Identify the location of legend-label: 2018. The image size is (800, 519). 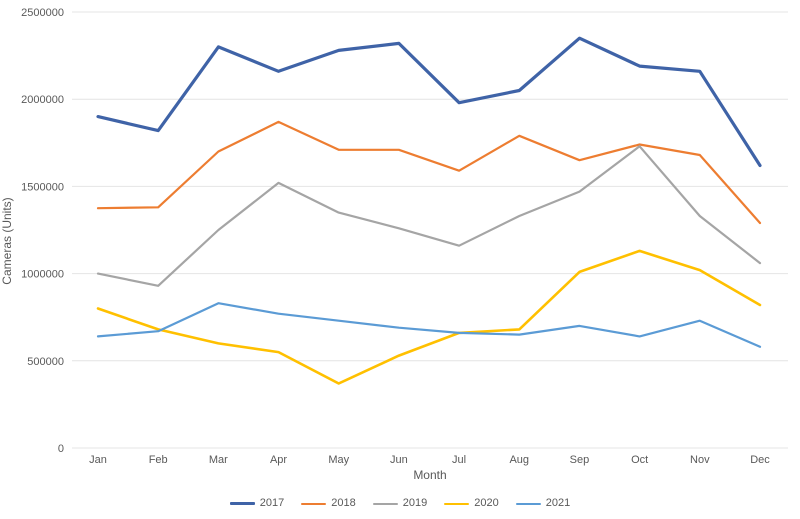
(343, 503).